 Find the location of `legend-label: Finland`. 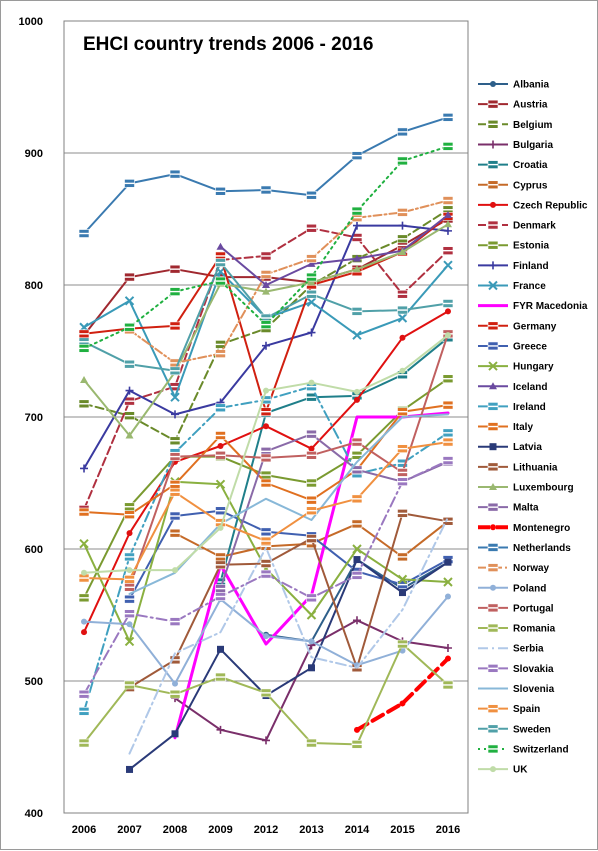

legend-label: Finland is located at coordinates (531, 266).